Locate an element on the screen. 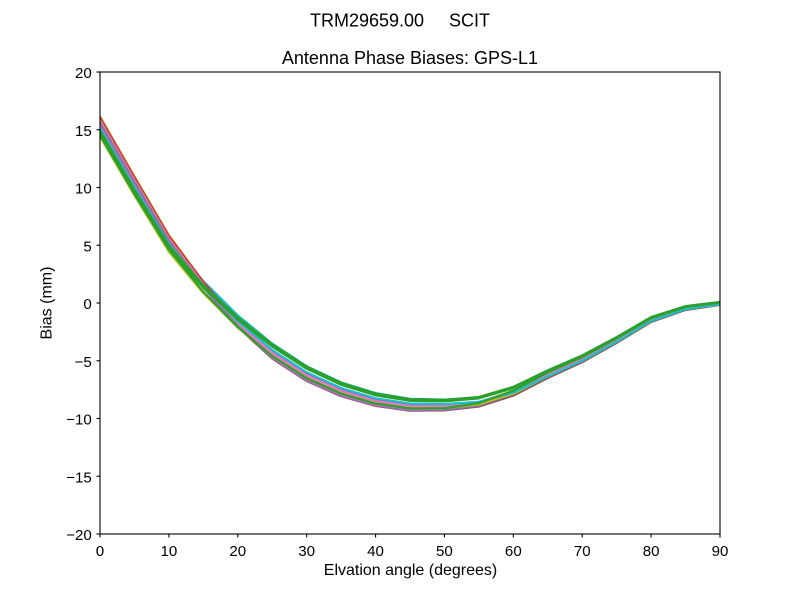 This screenshot has height=600, width=800. svg-text: Antenna Phase Biases: GPS-L1 is located at coordinates (410, 58).